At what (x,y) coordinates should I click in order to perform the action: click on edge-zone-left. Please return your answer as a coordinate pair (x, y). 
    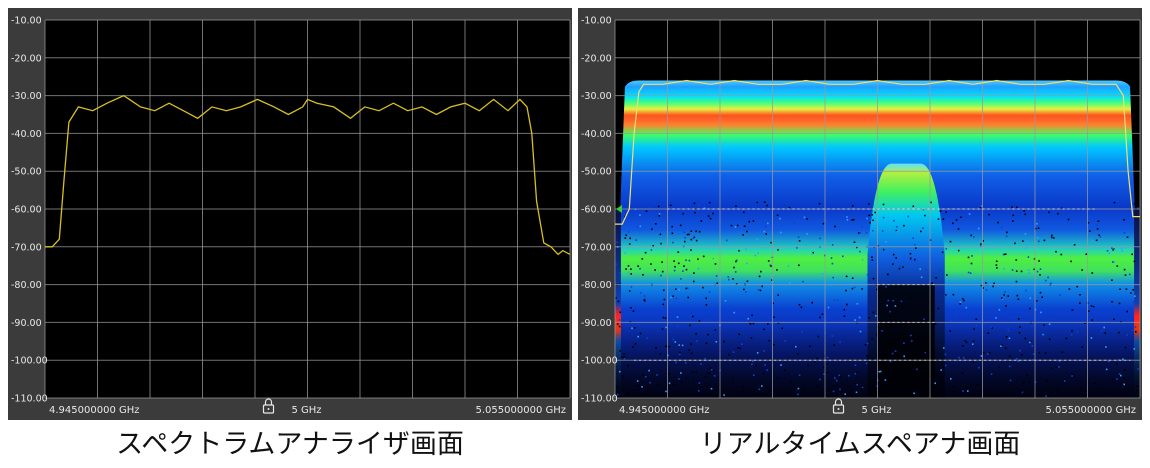
    Looking at the image, I should click on (618, 303).